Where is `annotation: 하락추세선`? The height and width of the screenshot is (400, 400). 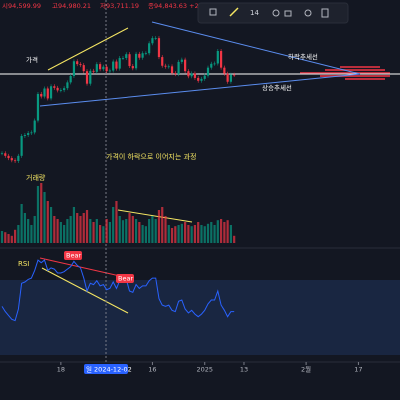 annotation: 하락추세선 is located at coordinates (303, 56).